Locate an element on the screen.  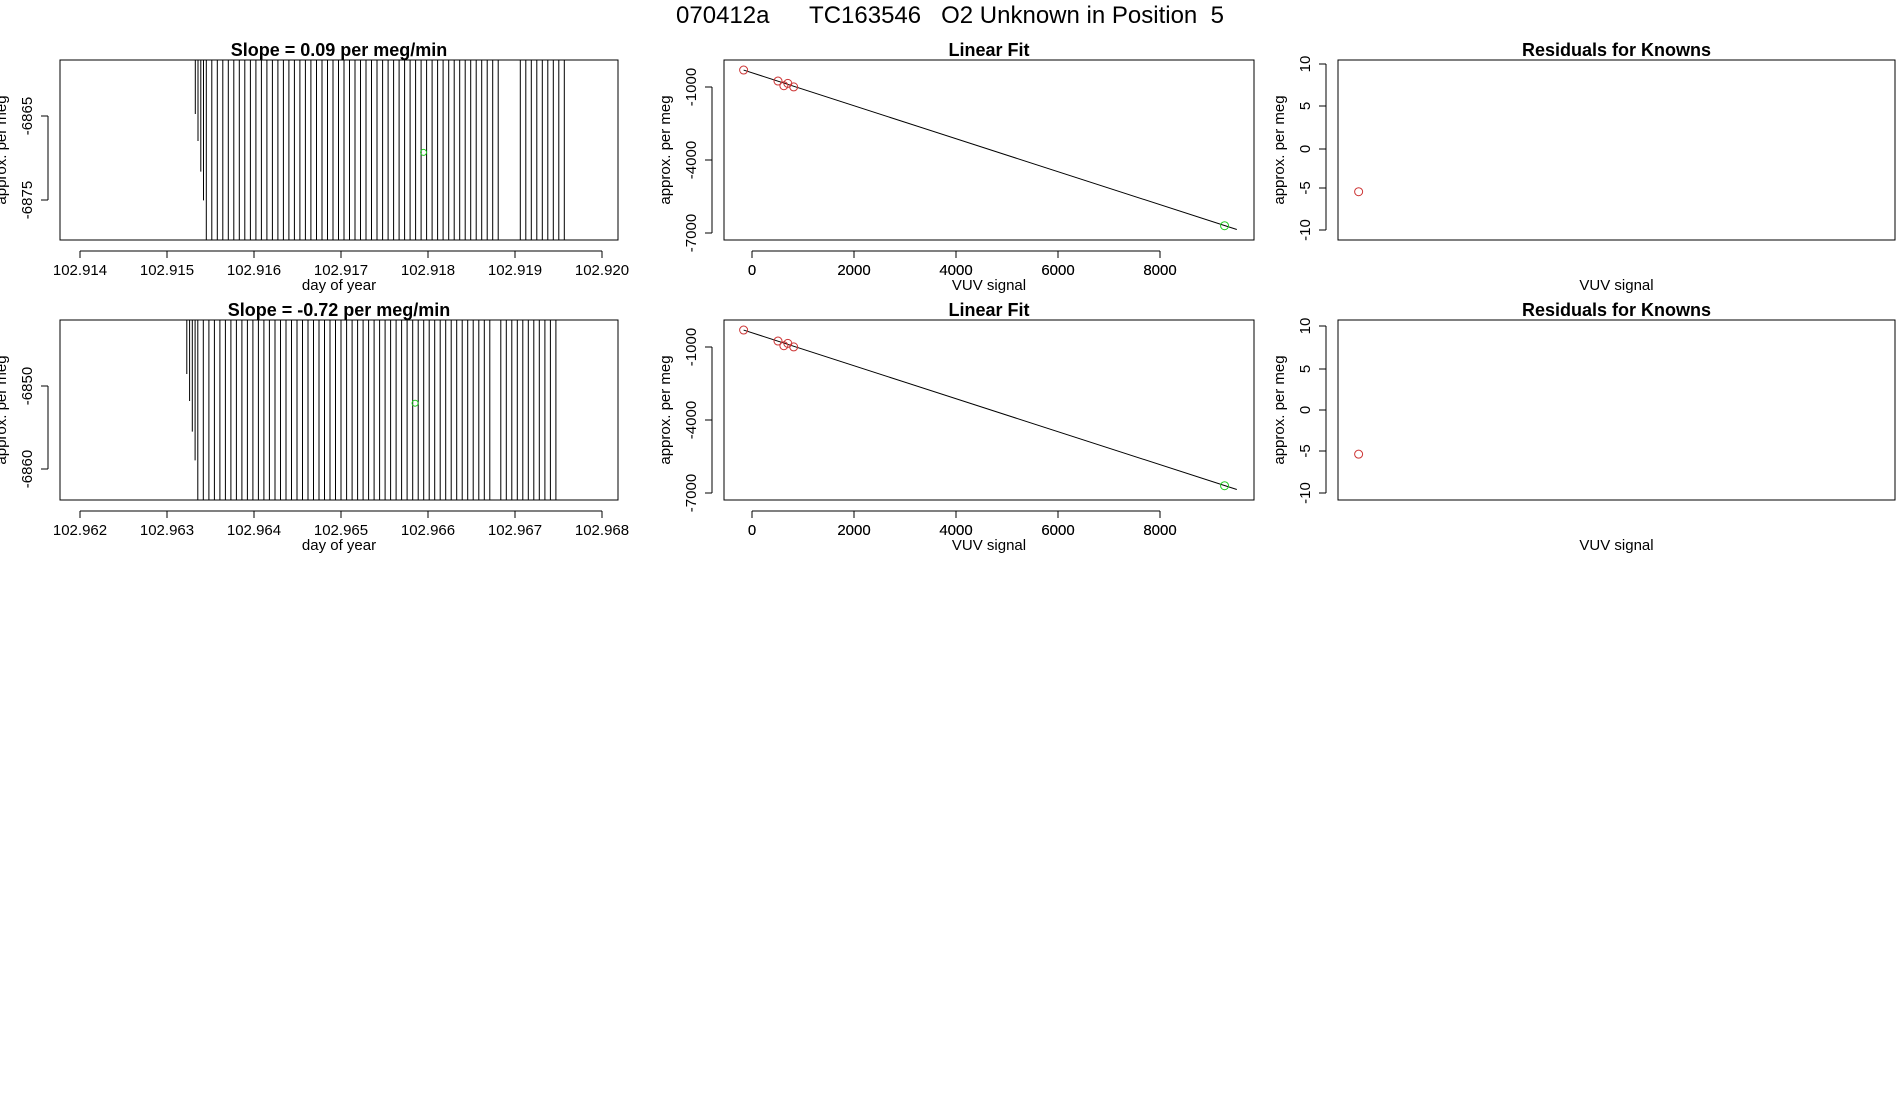
panel-6-plot-area is located at coordinates (1359, 454).